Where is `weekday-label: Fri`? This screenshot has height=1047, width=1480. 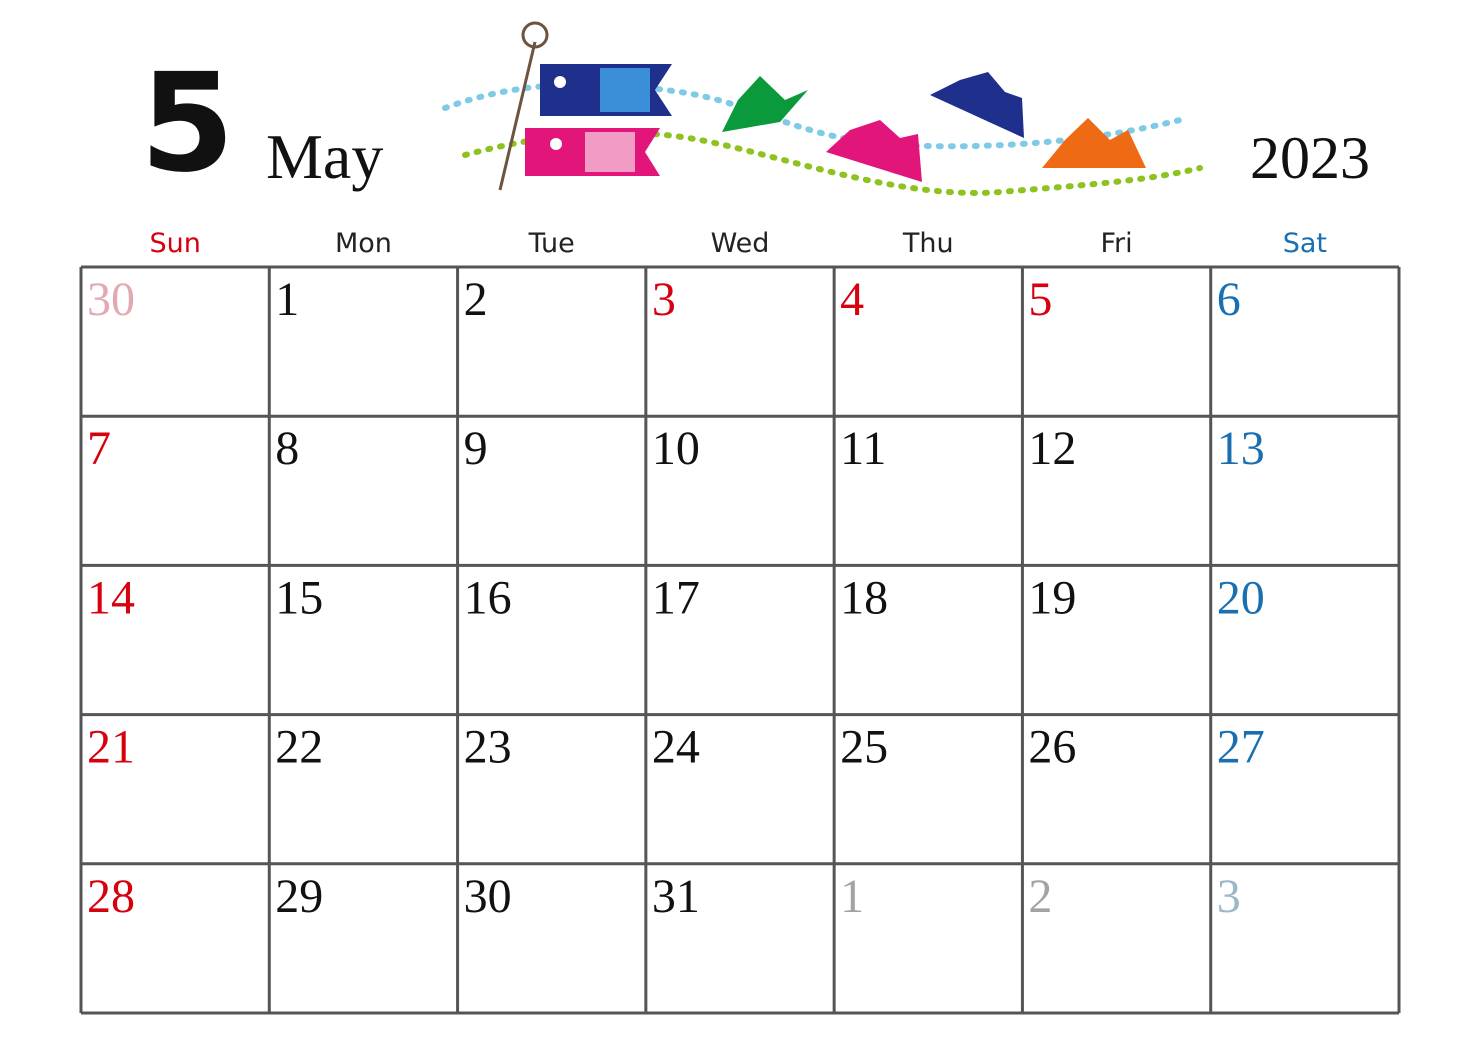
weekday-label: Fri is located at coordinates (1116, 243).